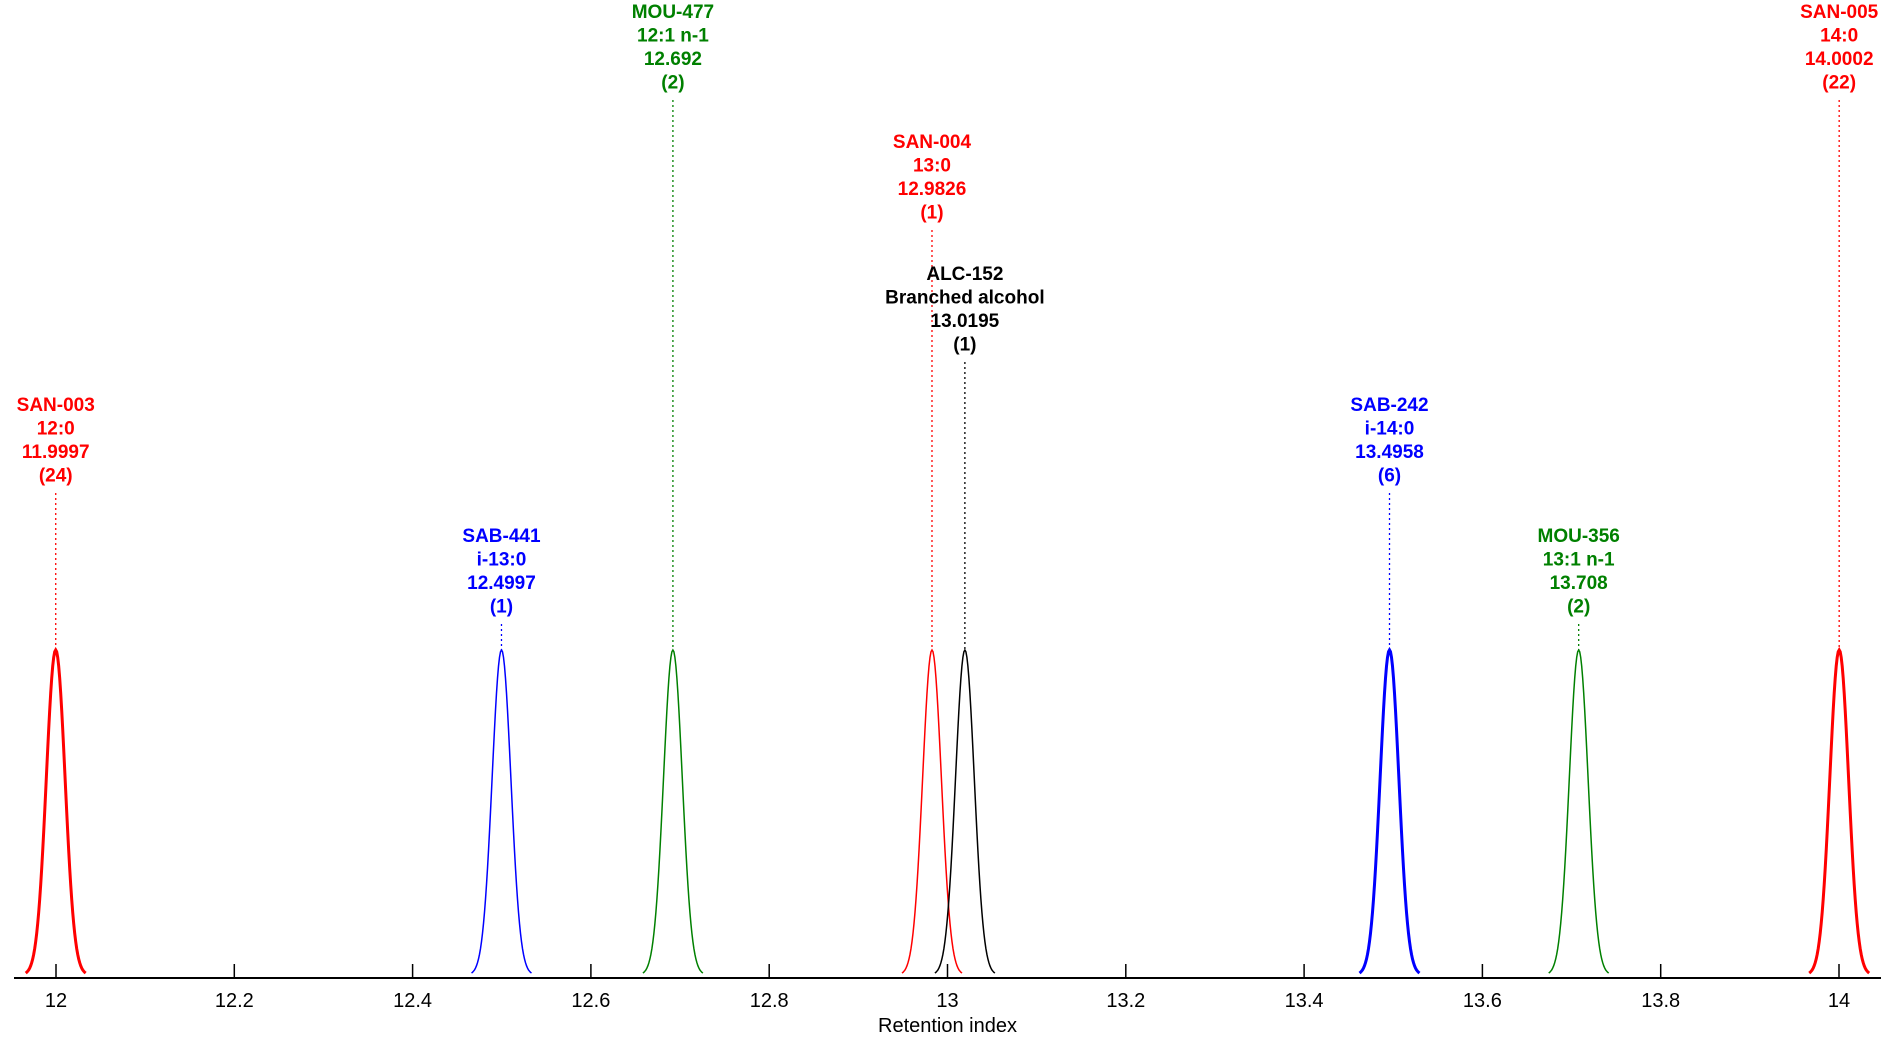 Image resolution: width=1883 pixels, height=1039 pixels. What do you see at coordinates (1389, 452) in the screenshot?
I see `peak-value-label: 13.4958` at bounding box center [1389, 452].